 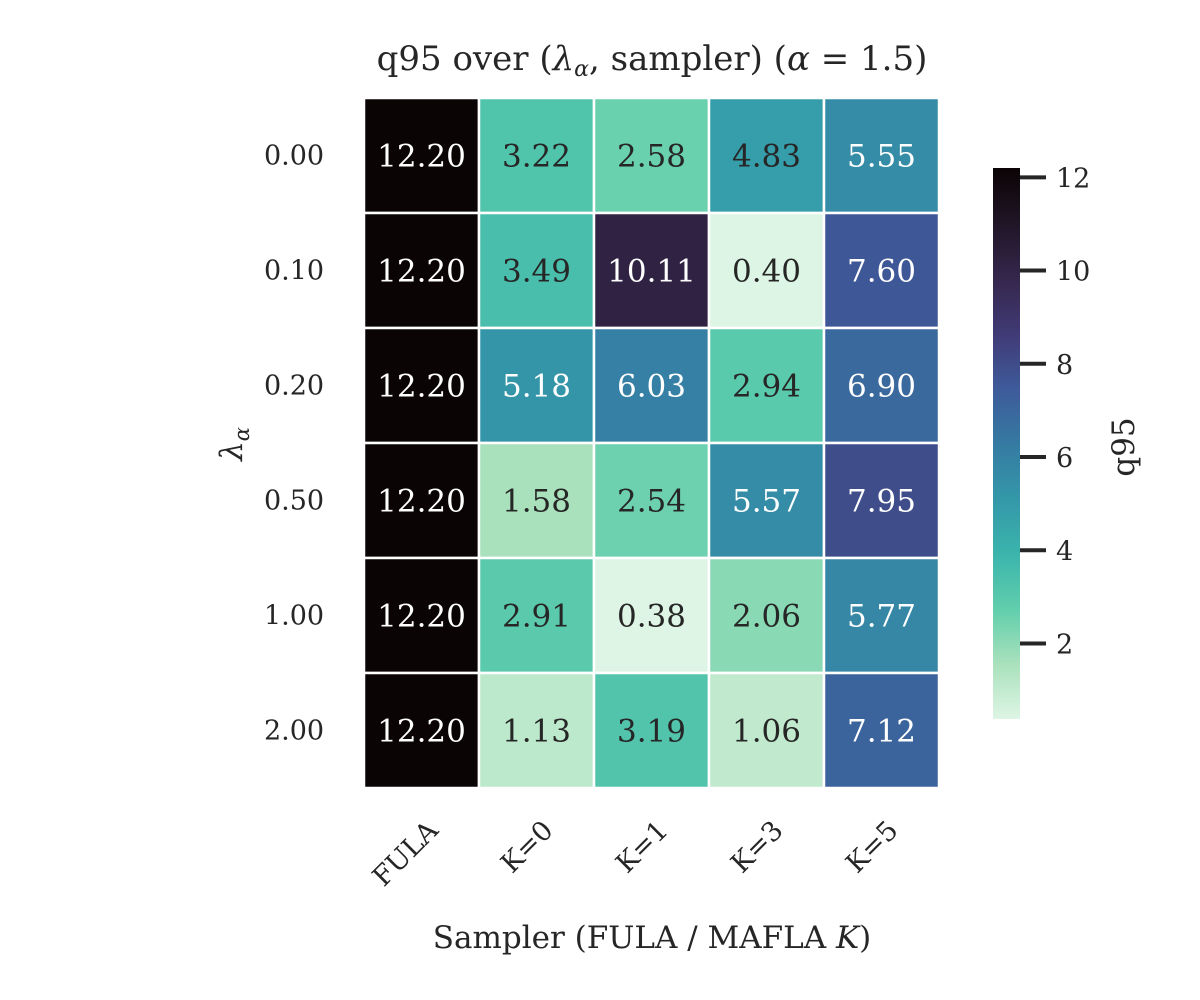 I want to click on cell-value-label: 5.18, so click(x=536, y=387).